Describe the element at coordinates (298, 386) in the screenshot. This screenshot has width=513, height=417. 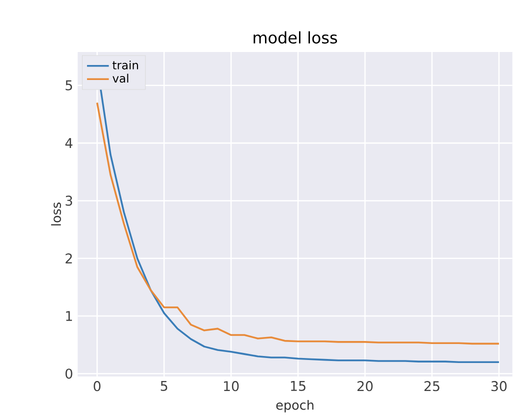
I see `x-tick-label: 15` at that location.